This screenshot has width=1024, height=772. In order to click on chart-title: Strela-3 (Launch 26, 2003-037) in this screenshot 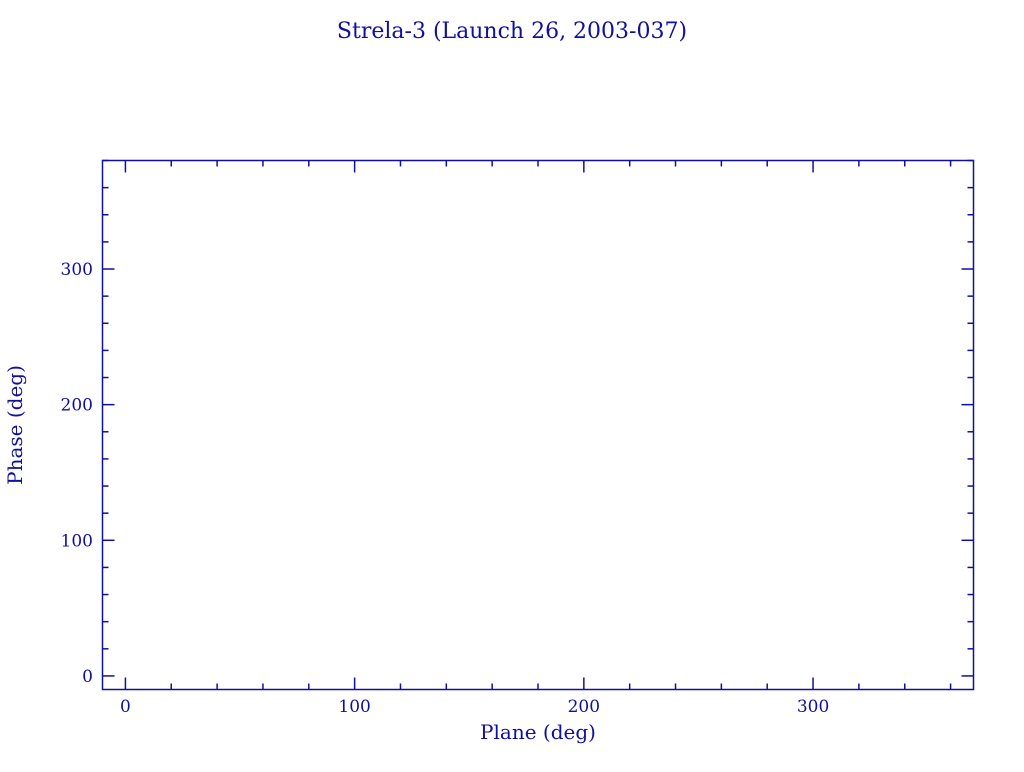, I will do `click(512, 31)`.